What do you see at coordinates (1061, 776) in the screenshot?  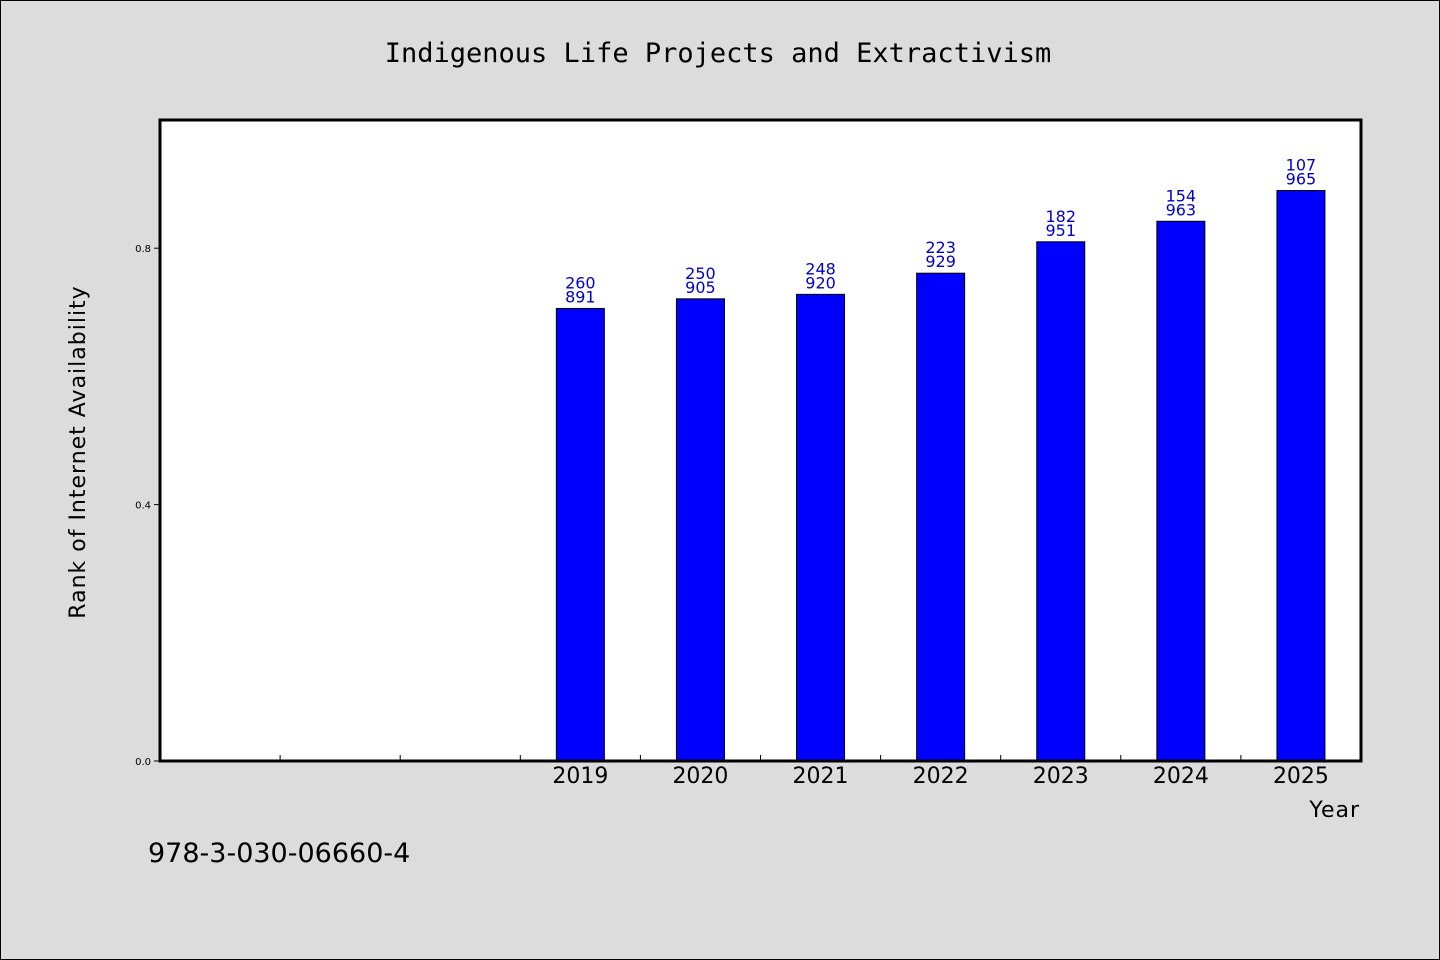 I see `x-tick-label: 2023` at bounding box center [1061, 776].